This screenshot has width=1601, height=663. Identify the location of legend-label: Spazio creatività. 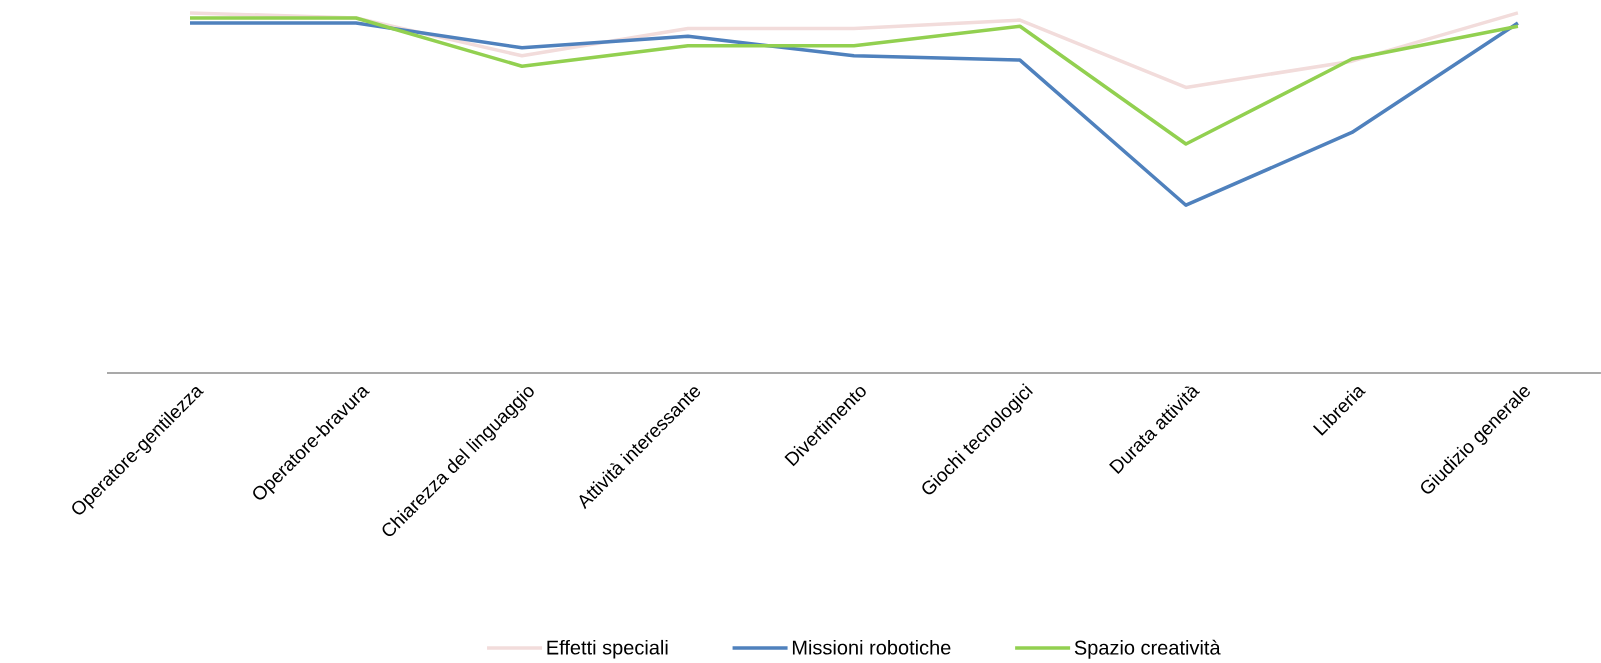
(1147, 649).